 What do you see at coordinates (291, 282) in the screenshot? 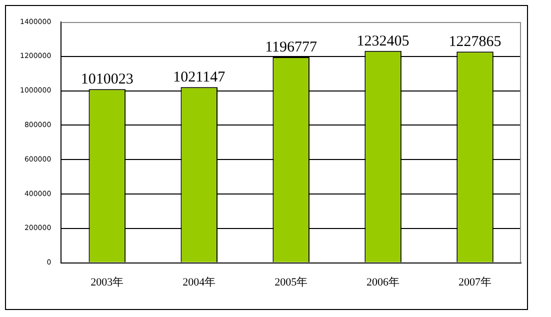
I see `x-tick-label: 2005年` at bounding box center [291, 282].